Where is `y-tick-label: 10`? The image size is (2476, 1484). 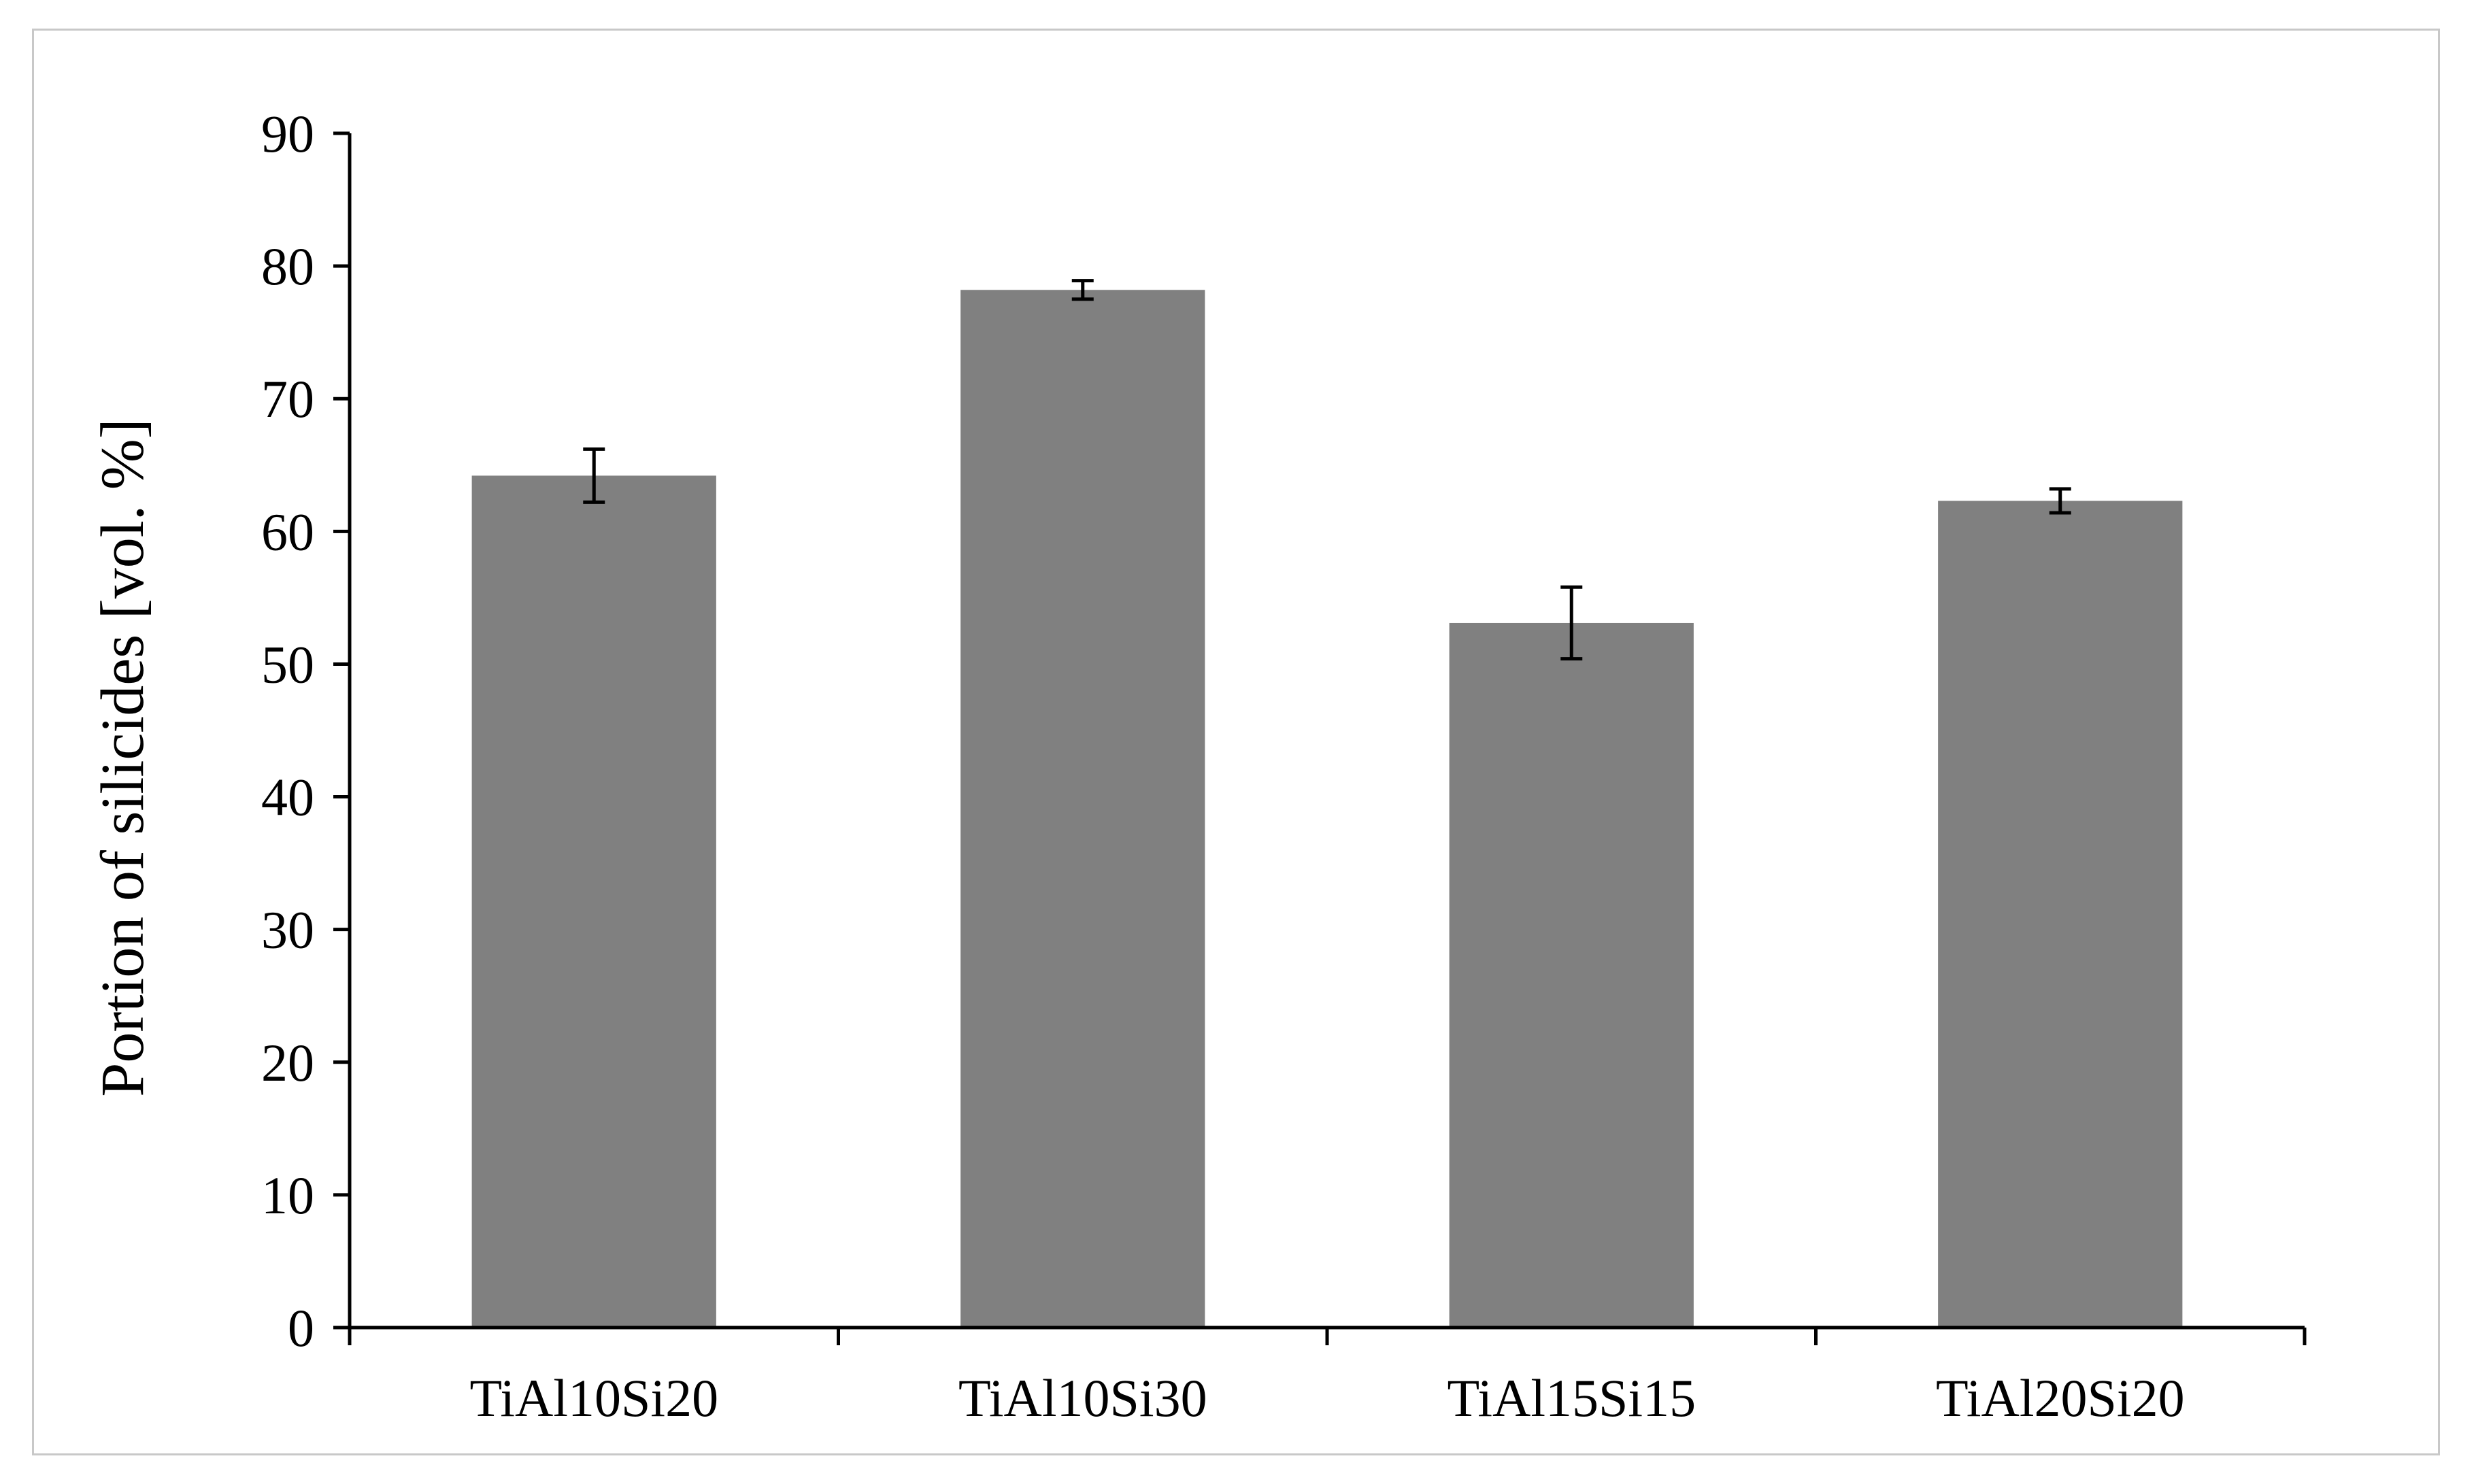 y-tick-label: 10 is located at coordinates (287, 1195).